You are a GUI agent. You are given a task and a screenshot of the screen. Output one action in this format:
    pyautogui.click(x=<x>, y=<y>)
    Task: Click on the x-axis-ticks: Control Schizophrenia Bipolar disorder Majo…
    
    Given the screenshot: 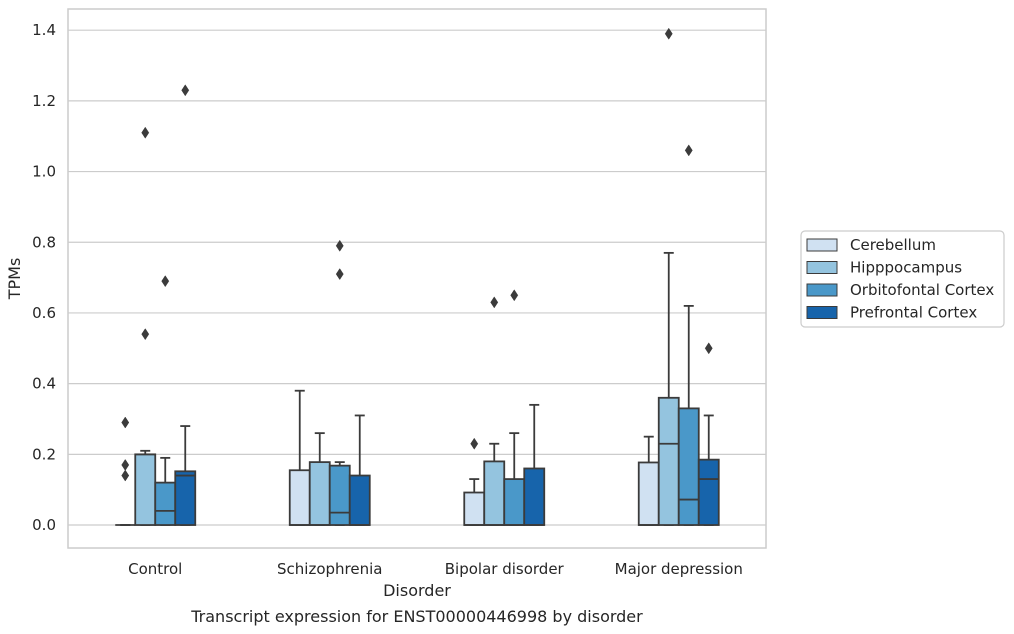 What is the action you would take?
    pyautogui.click(x=435, y=569)
    